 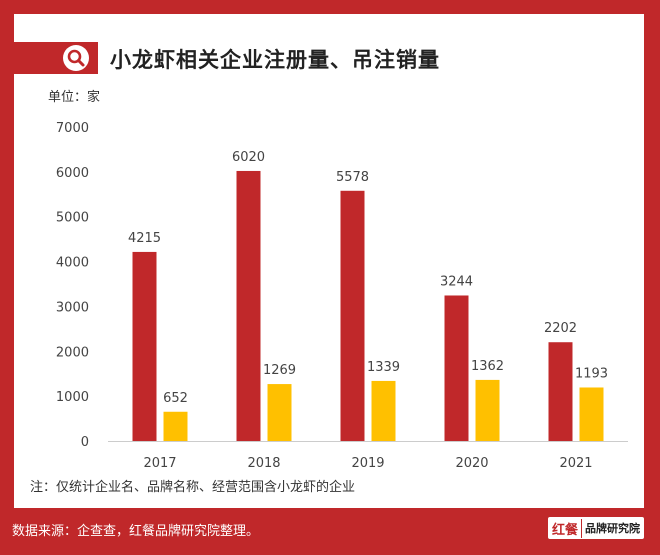 I want to click on data-label-cancelled: 1269, so click(x=279, y=370).